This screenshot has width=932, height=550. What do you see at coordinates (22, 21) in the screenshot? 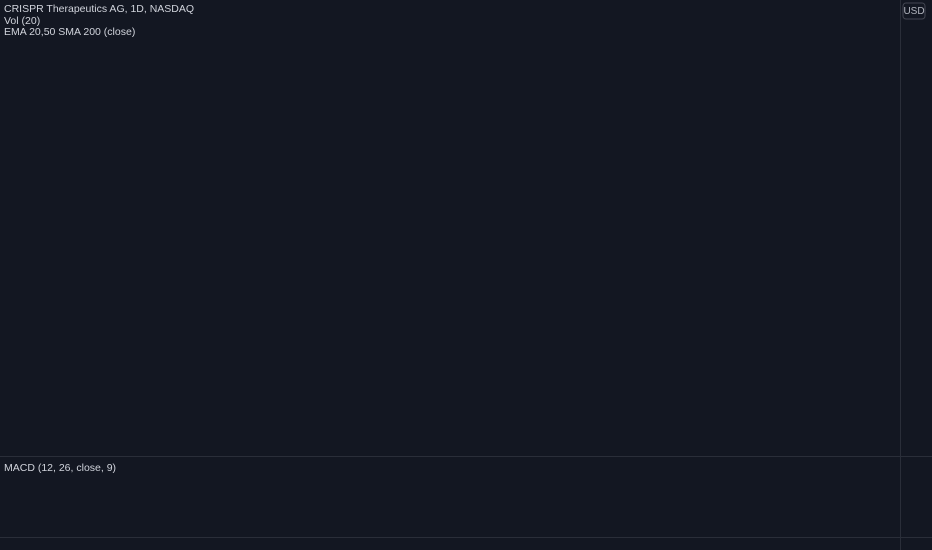
I see `volume-label: Vol (20)` at bounding box center [22, 21].